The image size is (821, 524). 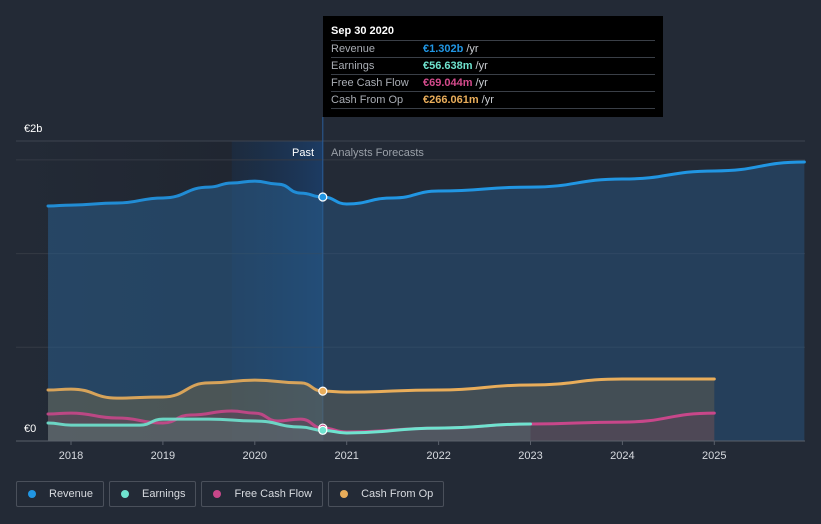 What do you see at coordinates (438, 456) in the screenshot?
I see `x-tick-label: 2022` at bounding box center [438, 456].